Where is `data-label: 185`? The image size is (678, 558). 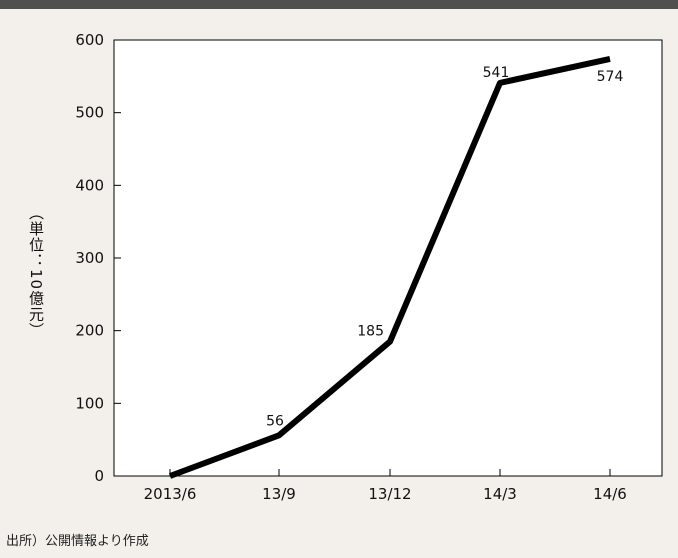 data-label: 185 is located at coordinates (370, 332).